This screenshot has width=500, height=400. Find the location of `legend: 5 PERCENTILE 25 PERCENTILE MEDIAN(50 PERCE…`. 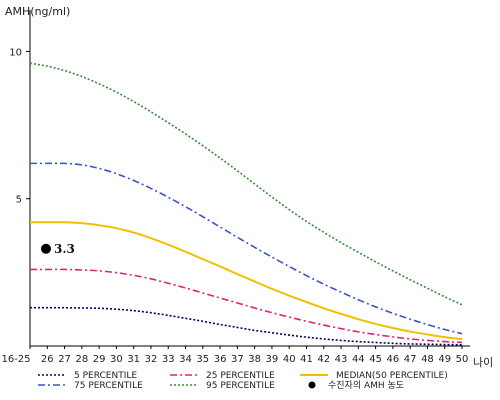

legend: 5 PERCENTILE 25 PERCENTILE MEDIAN(50 PERCE… is located at coordinates (243, 381).